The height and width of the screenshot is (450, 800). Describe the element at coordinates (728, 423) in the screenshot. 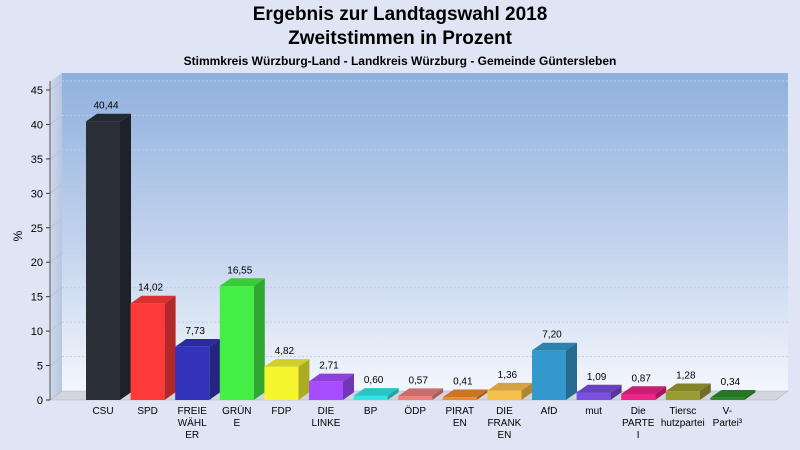

I see `x-tick-label: Partei³` at that location.